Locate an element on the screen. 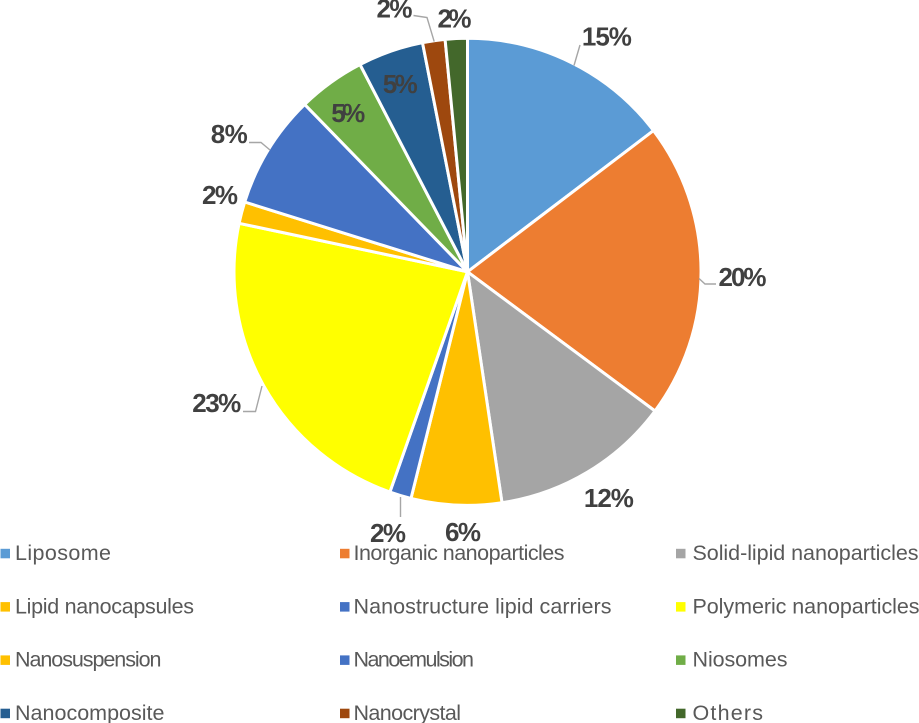 The height and width of the screenshot is (723, 919). svg-text: 15% is located at coordinates (607, 36).